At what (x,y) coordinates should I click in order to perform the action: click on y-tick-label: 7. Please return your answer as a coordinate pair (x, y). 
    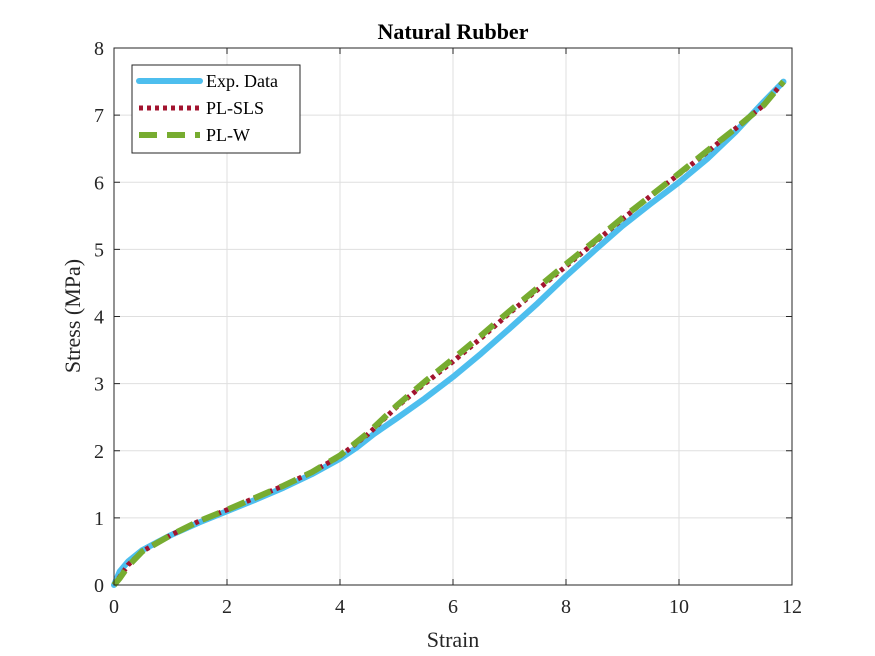
    Looking at the image, I should click on (99, 116).